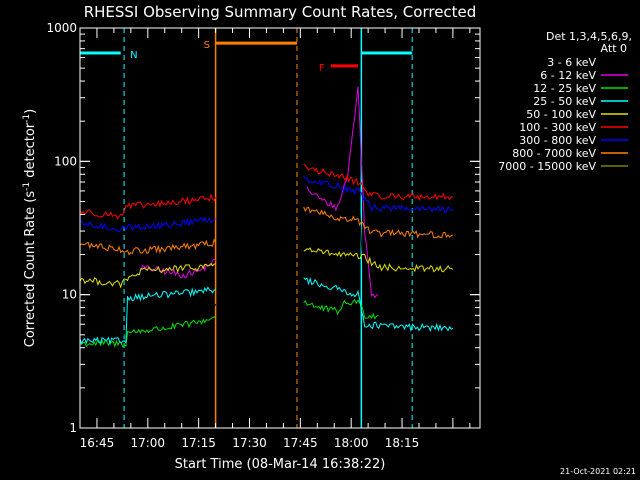  Describe the element at coordinates (547, 166) in the screenshot. I see `legend-entry-label: 7000 - 15000 keV` at that location.